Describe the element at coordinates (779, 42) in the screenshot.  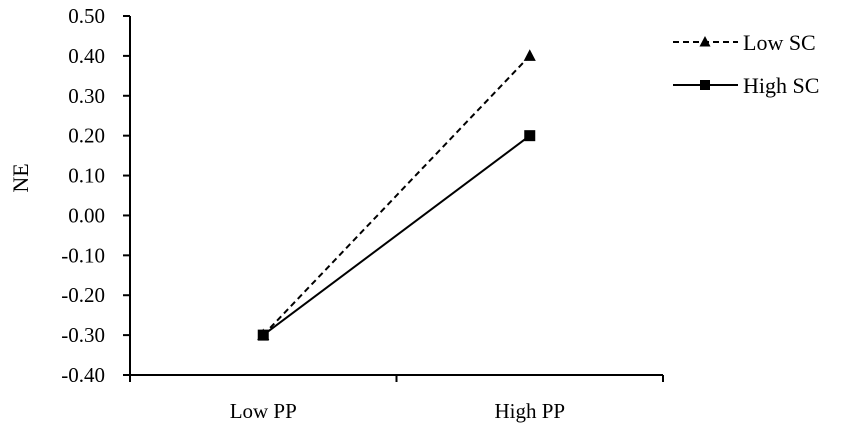
I see `legend-label: Low SC` at that location.